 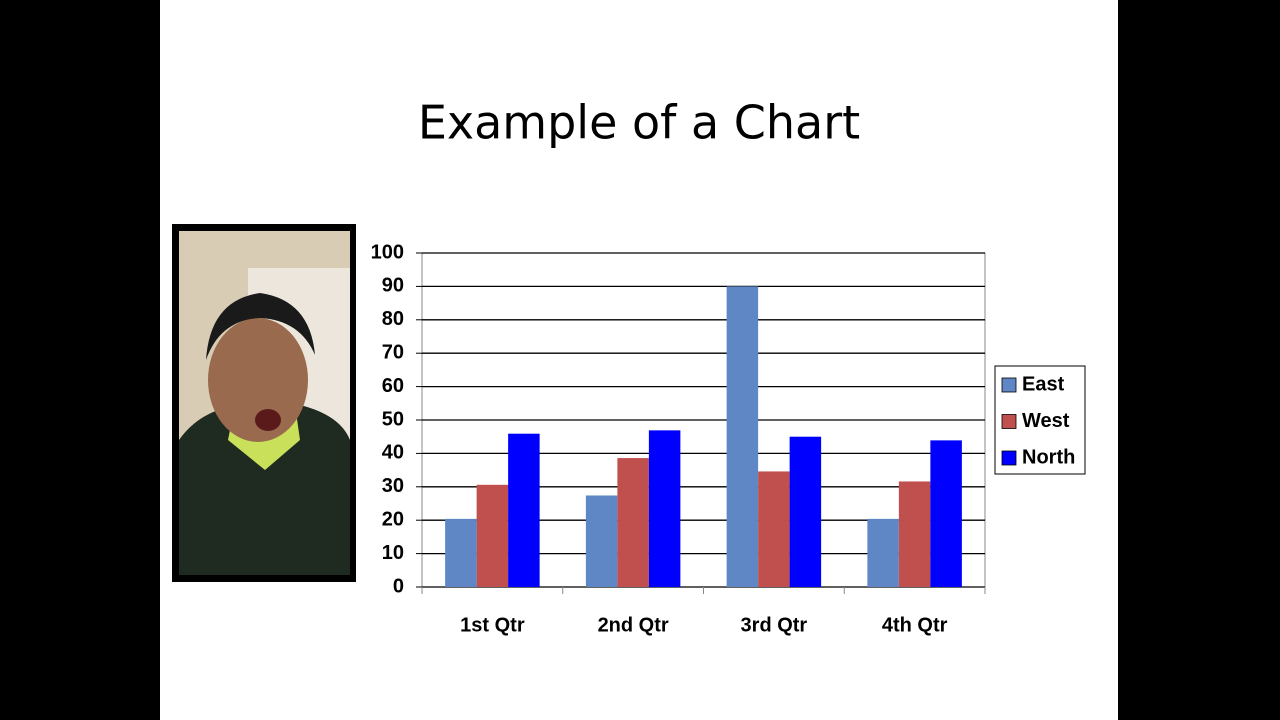 I want to click on x-tick-label: 4th Qtr, so click(x=915, y=625).